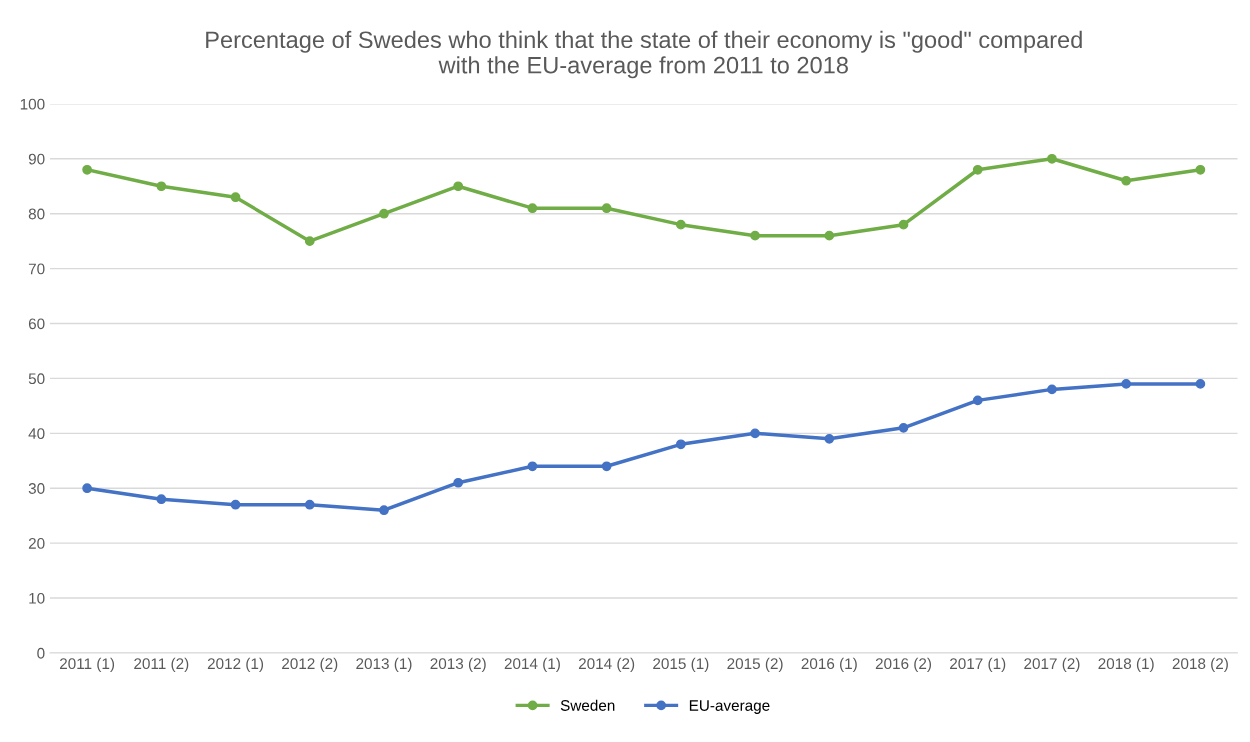 This screenshot has width=1250, height=742. Describe the element at coordinates (36, 379) in the screenshot. I see `y-tick-label: 50` at that location.